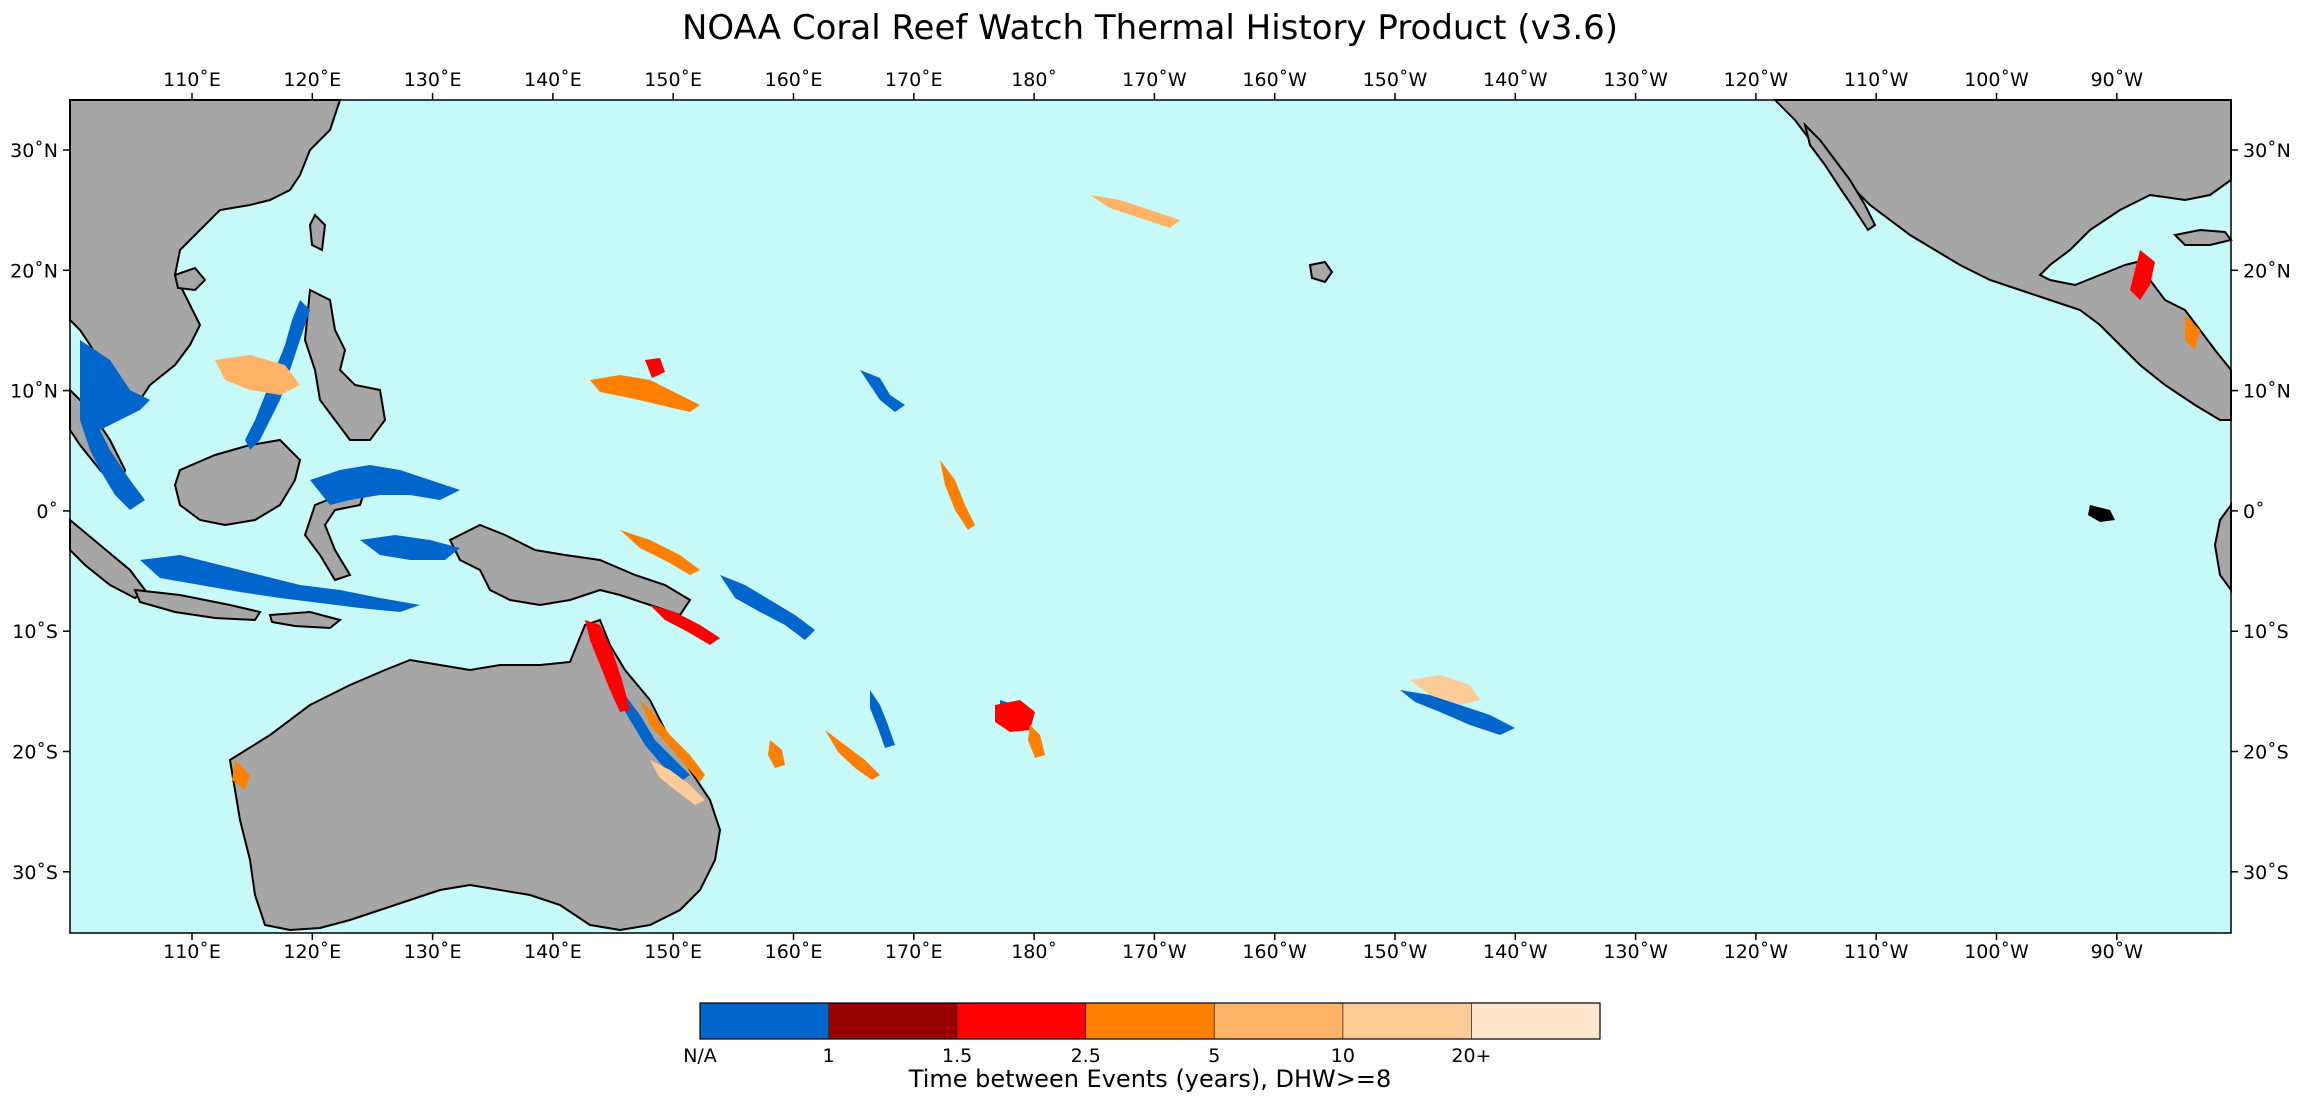  Describe the element at coordinates (914, 952) in the screenshot. I see `lon-tick-bottom-label: 170˚E` at that location.